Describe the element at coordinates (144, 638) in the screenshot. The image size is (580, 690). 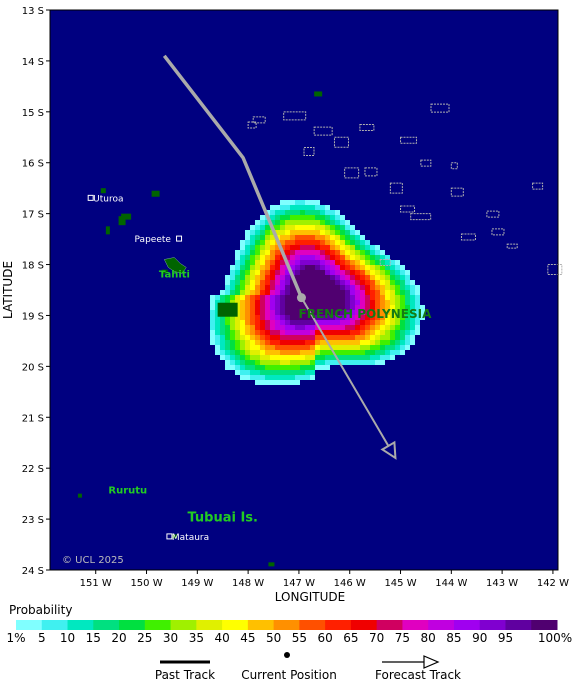
I see `legend-level-label: 25` at that location.